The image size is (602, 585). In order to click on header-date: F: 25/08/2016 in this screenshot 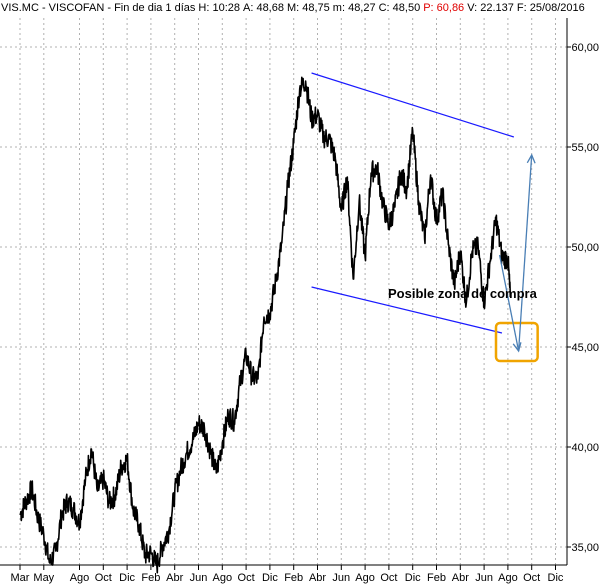, I will do `click(551, 8)`.